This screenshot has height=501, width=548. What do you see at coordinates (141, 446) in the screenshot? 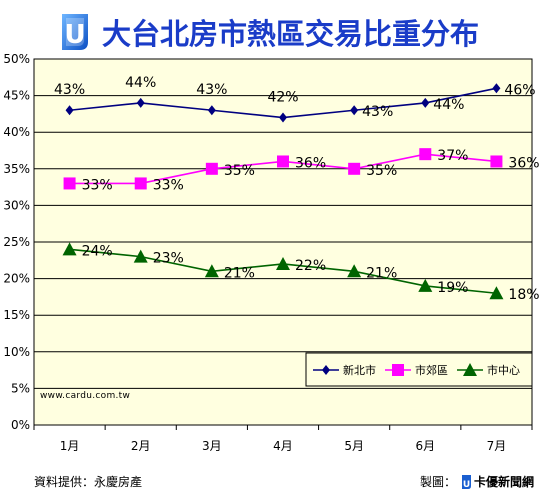
I see `x-tick-label: 2月` at bounding box center [141, 446].